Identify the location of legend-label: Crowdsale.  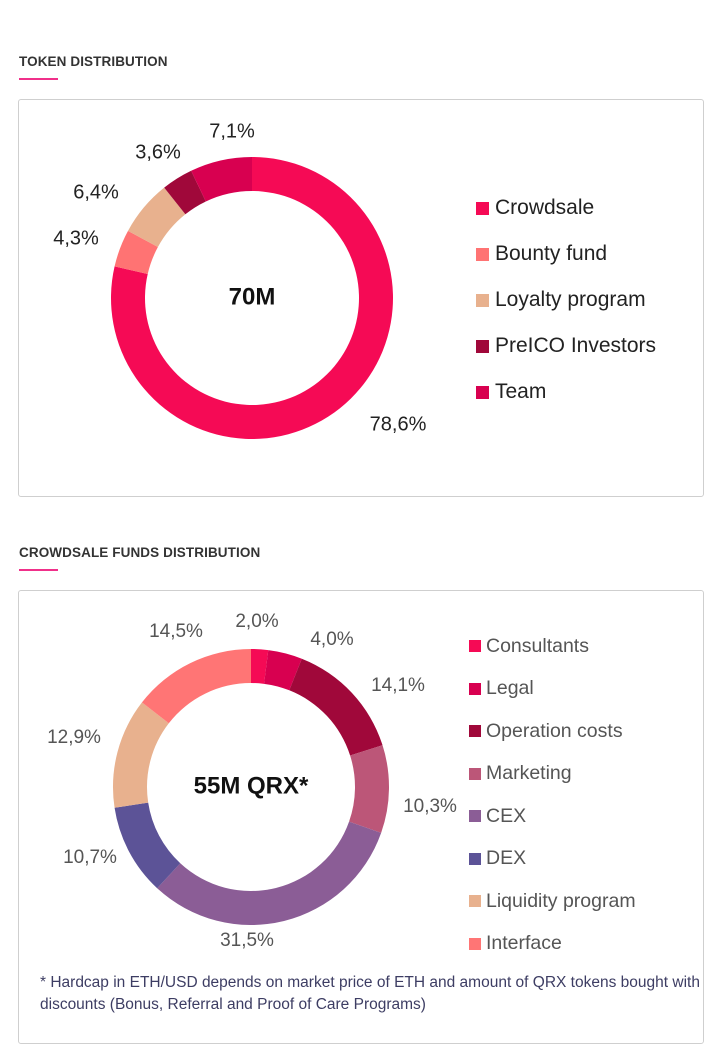
(545, 207).